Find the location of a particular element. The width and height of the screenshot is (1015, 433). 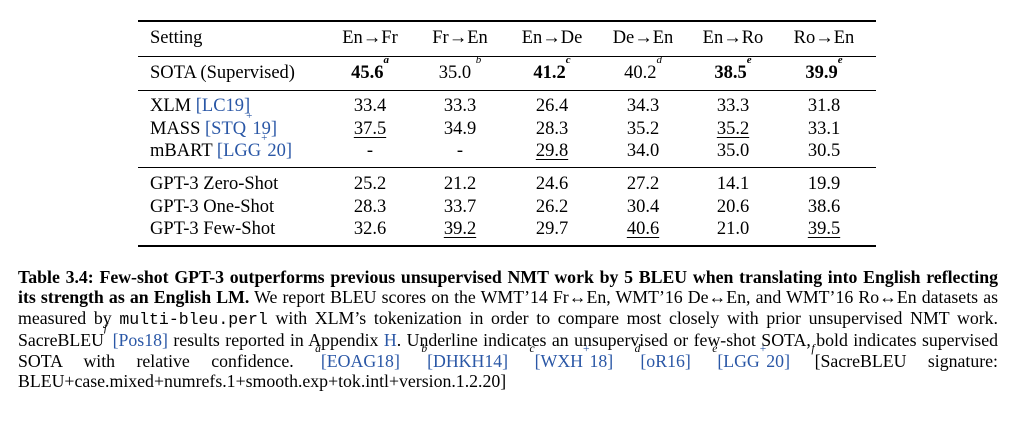

table-cell: 29.8 is located at coordinates (552, 151).